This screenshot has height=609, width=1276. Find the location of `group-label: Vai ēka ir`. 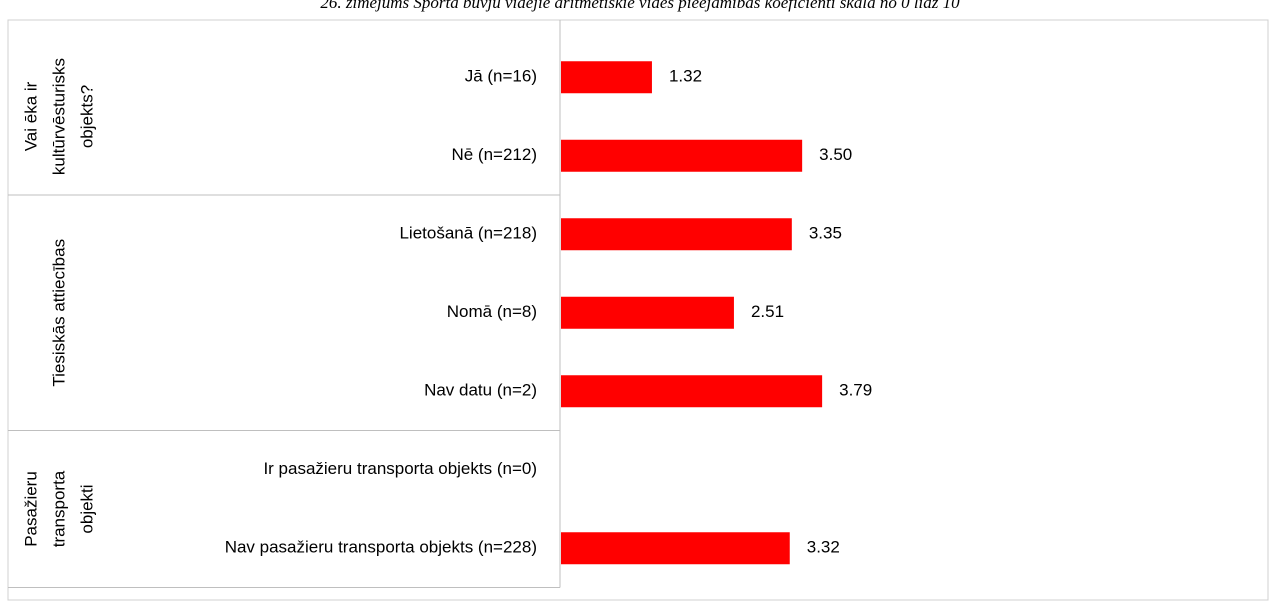

group-label: Vai ēka ir is located at coordinates (30, 116).